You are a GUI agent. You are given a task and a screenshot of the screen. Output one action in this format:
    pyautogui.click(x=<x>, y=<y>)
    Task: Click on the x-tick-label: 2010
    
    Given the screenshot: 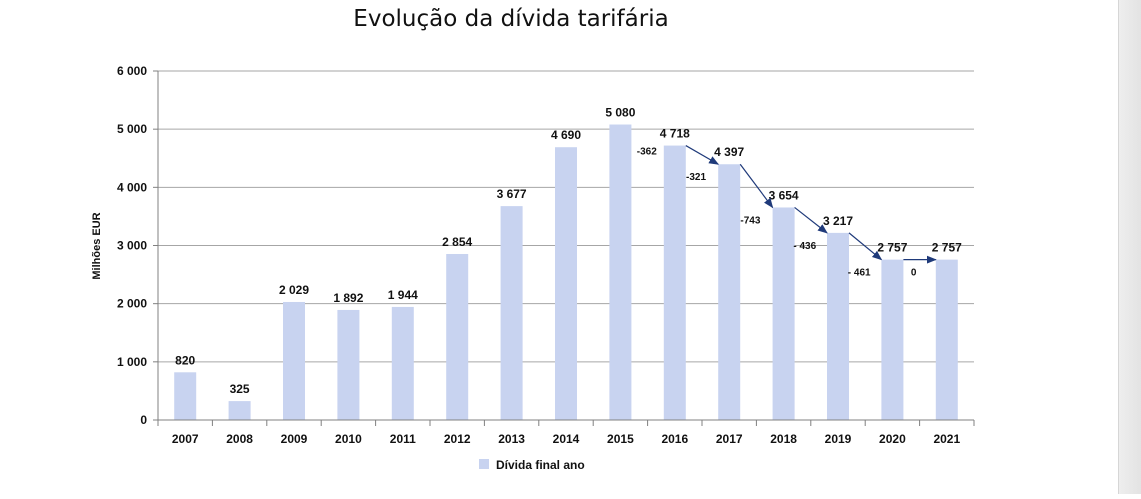 What is the action you would take?
    pyautogui.click(x=348, y=439)
    